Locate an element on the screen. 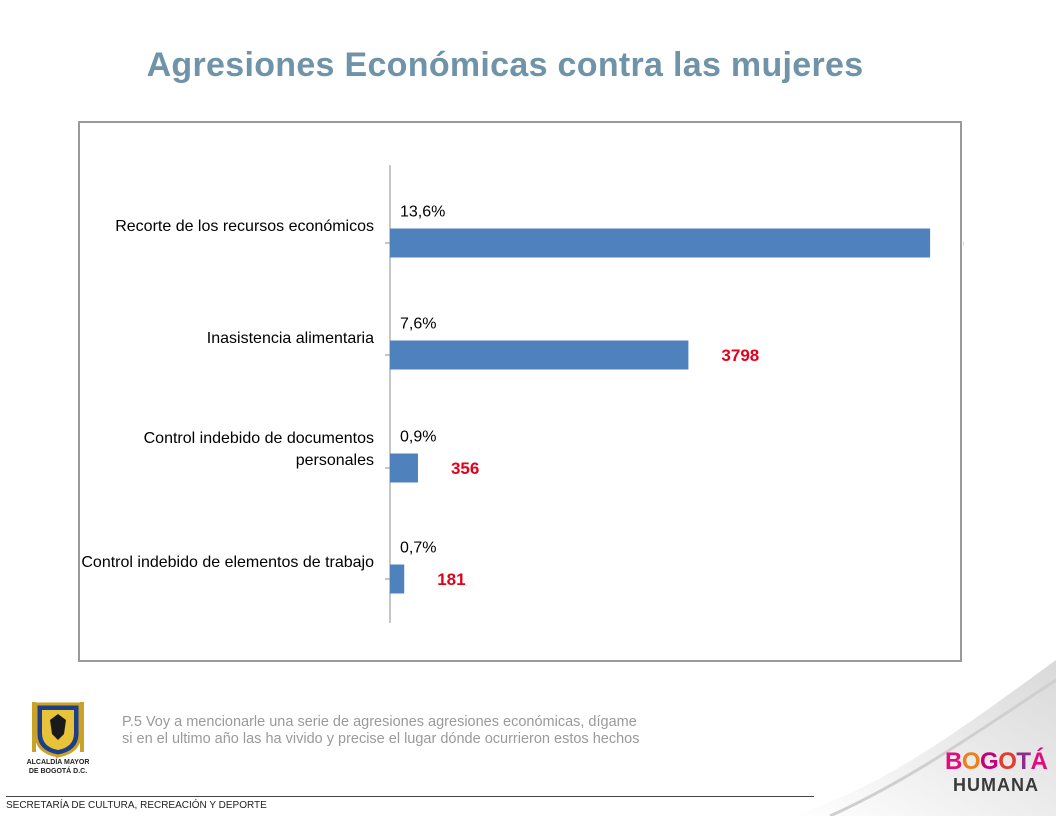 This screenshot has width=1056, height=816. category-label: Recorte de los recursos económicos is located at coordinates (244, 226).